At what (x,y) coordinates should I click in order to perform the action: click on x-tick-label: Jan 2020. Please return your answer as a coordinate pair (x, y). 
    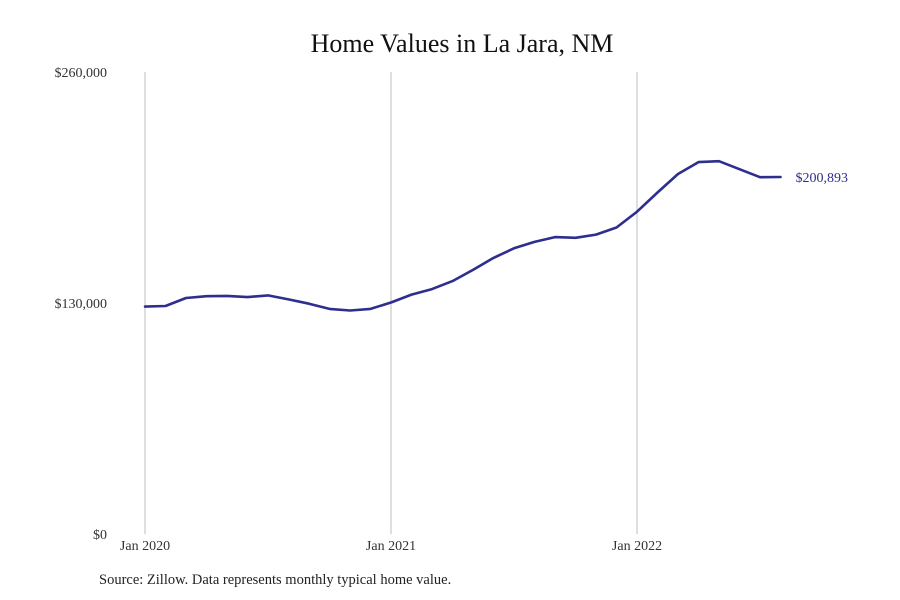
    Looking at the image, I should click on (145, 546).